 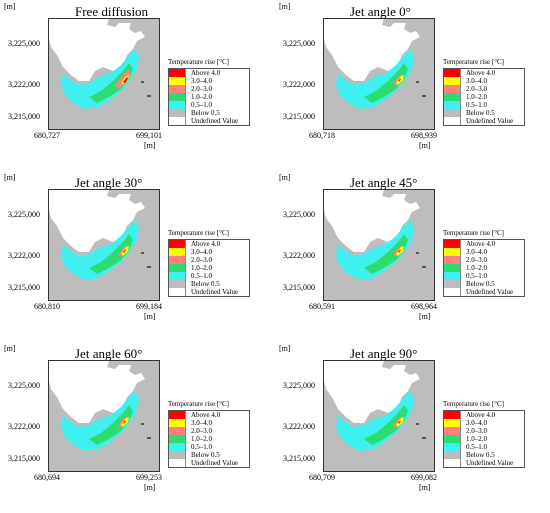 What do you see at coordinates (209, 244) in the screenshot?
I see `legend-item: Above 4.0` at bounding box center [209, 244].